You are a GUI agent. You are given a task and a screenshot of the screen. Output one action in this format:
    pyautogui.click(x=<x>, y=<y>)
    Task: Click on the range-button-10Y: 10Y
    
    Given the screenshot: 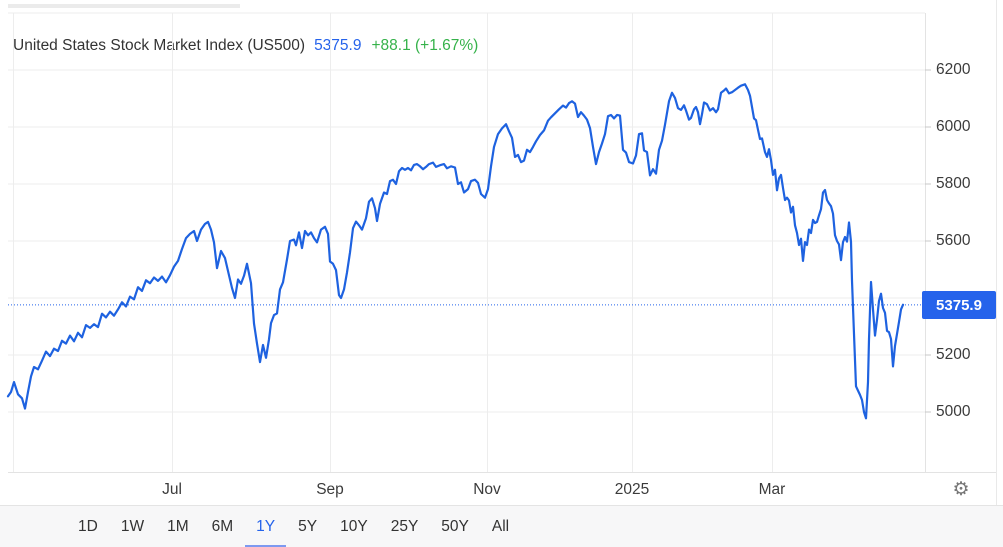 What is the action you would take?
    pyautogui.click(x=354, y=526)
    